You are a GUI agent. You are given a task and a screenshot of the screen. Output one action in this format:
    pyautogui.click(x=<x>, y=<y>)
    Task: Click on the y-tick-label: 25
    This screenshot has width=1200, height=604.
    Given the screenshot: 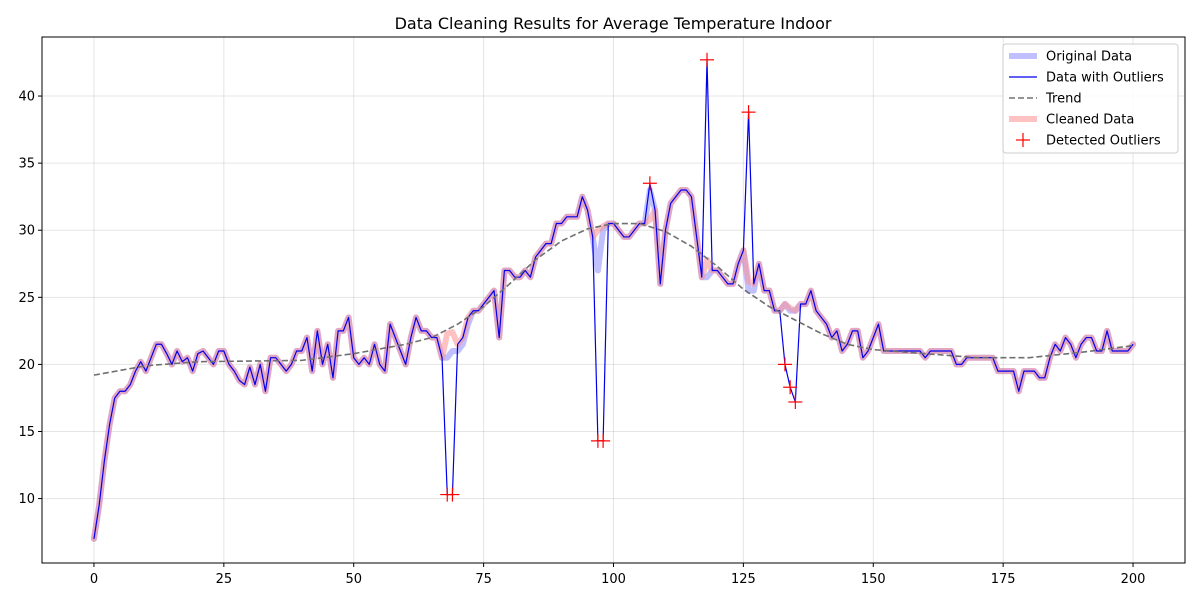 What is the action you would take?
    pyautogui.click(x=26, y=298)
    